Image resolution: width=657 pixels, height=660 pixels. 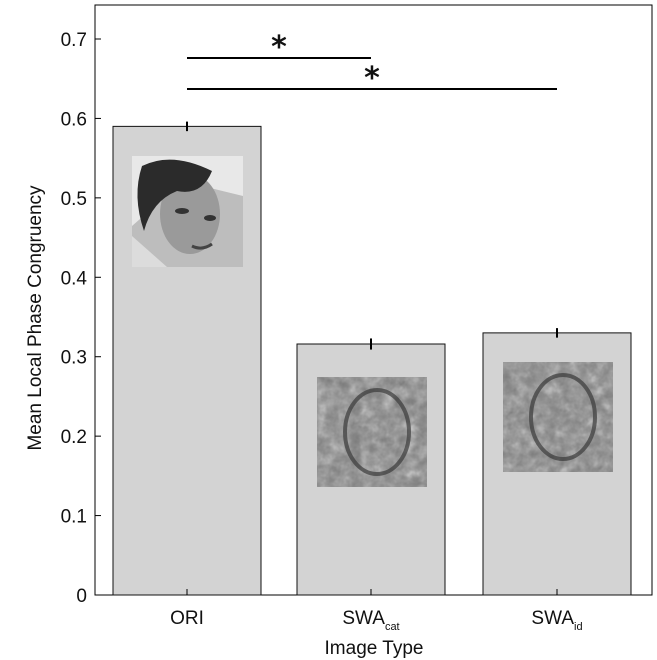 I want to click on y-tick-label: 0.3, so click(x=74, y=358).